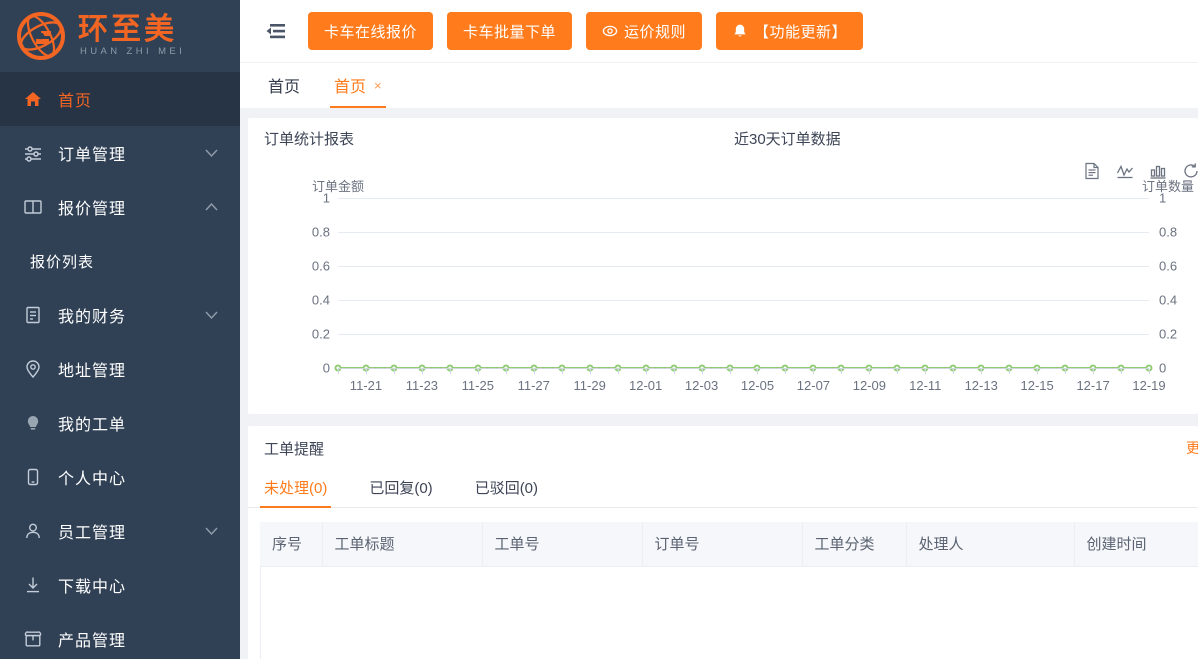 The height and width of the screenshot is (659, 1198). What do you see at coordinates (723, 149) in the screenshot?
I see `chart-header: 订单统计报表 近30天订单数据` at bounding box center [723, 149].